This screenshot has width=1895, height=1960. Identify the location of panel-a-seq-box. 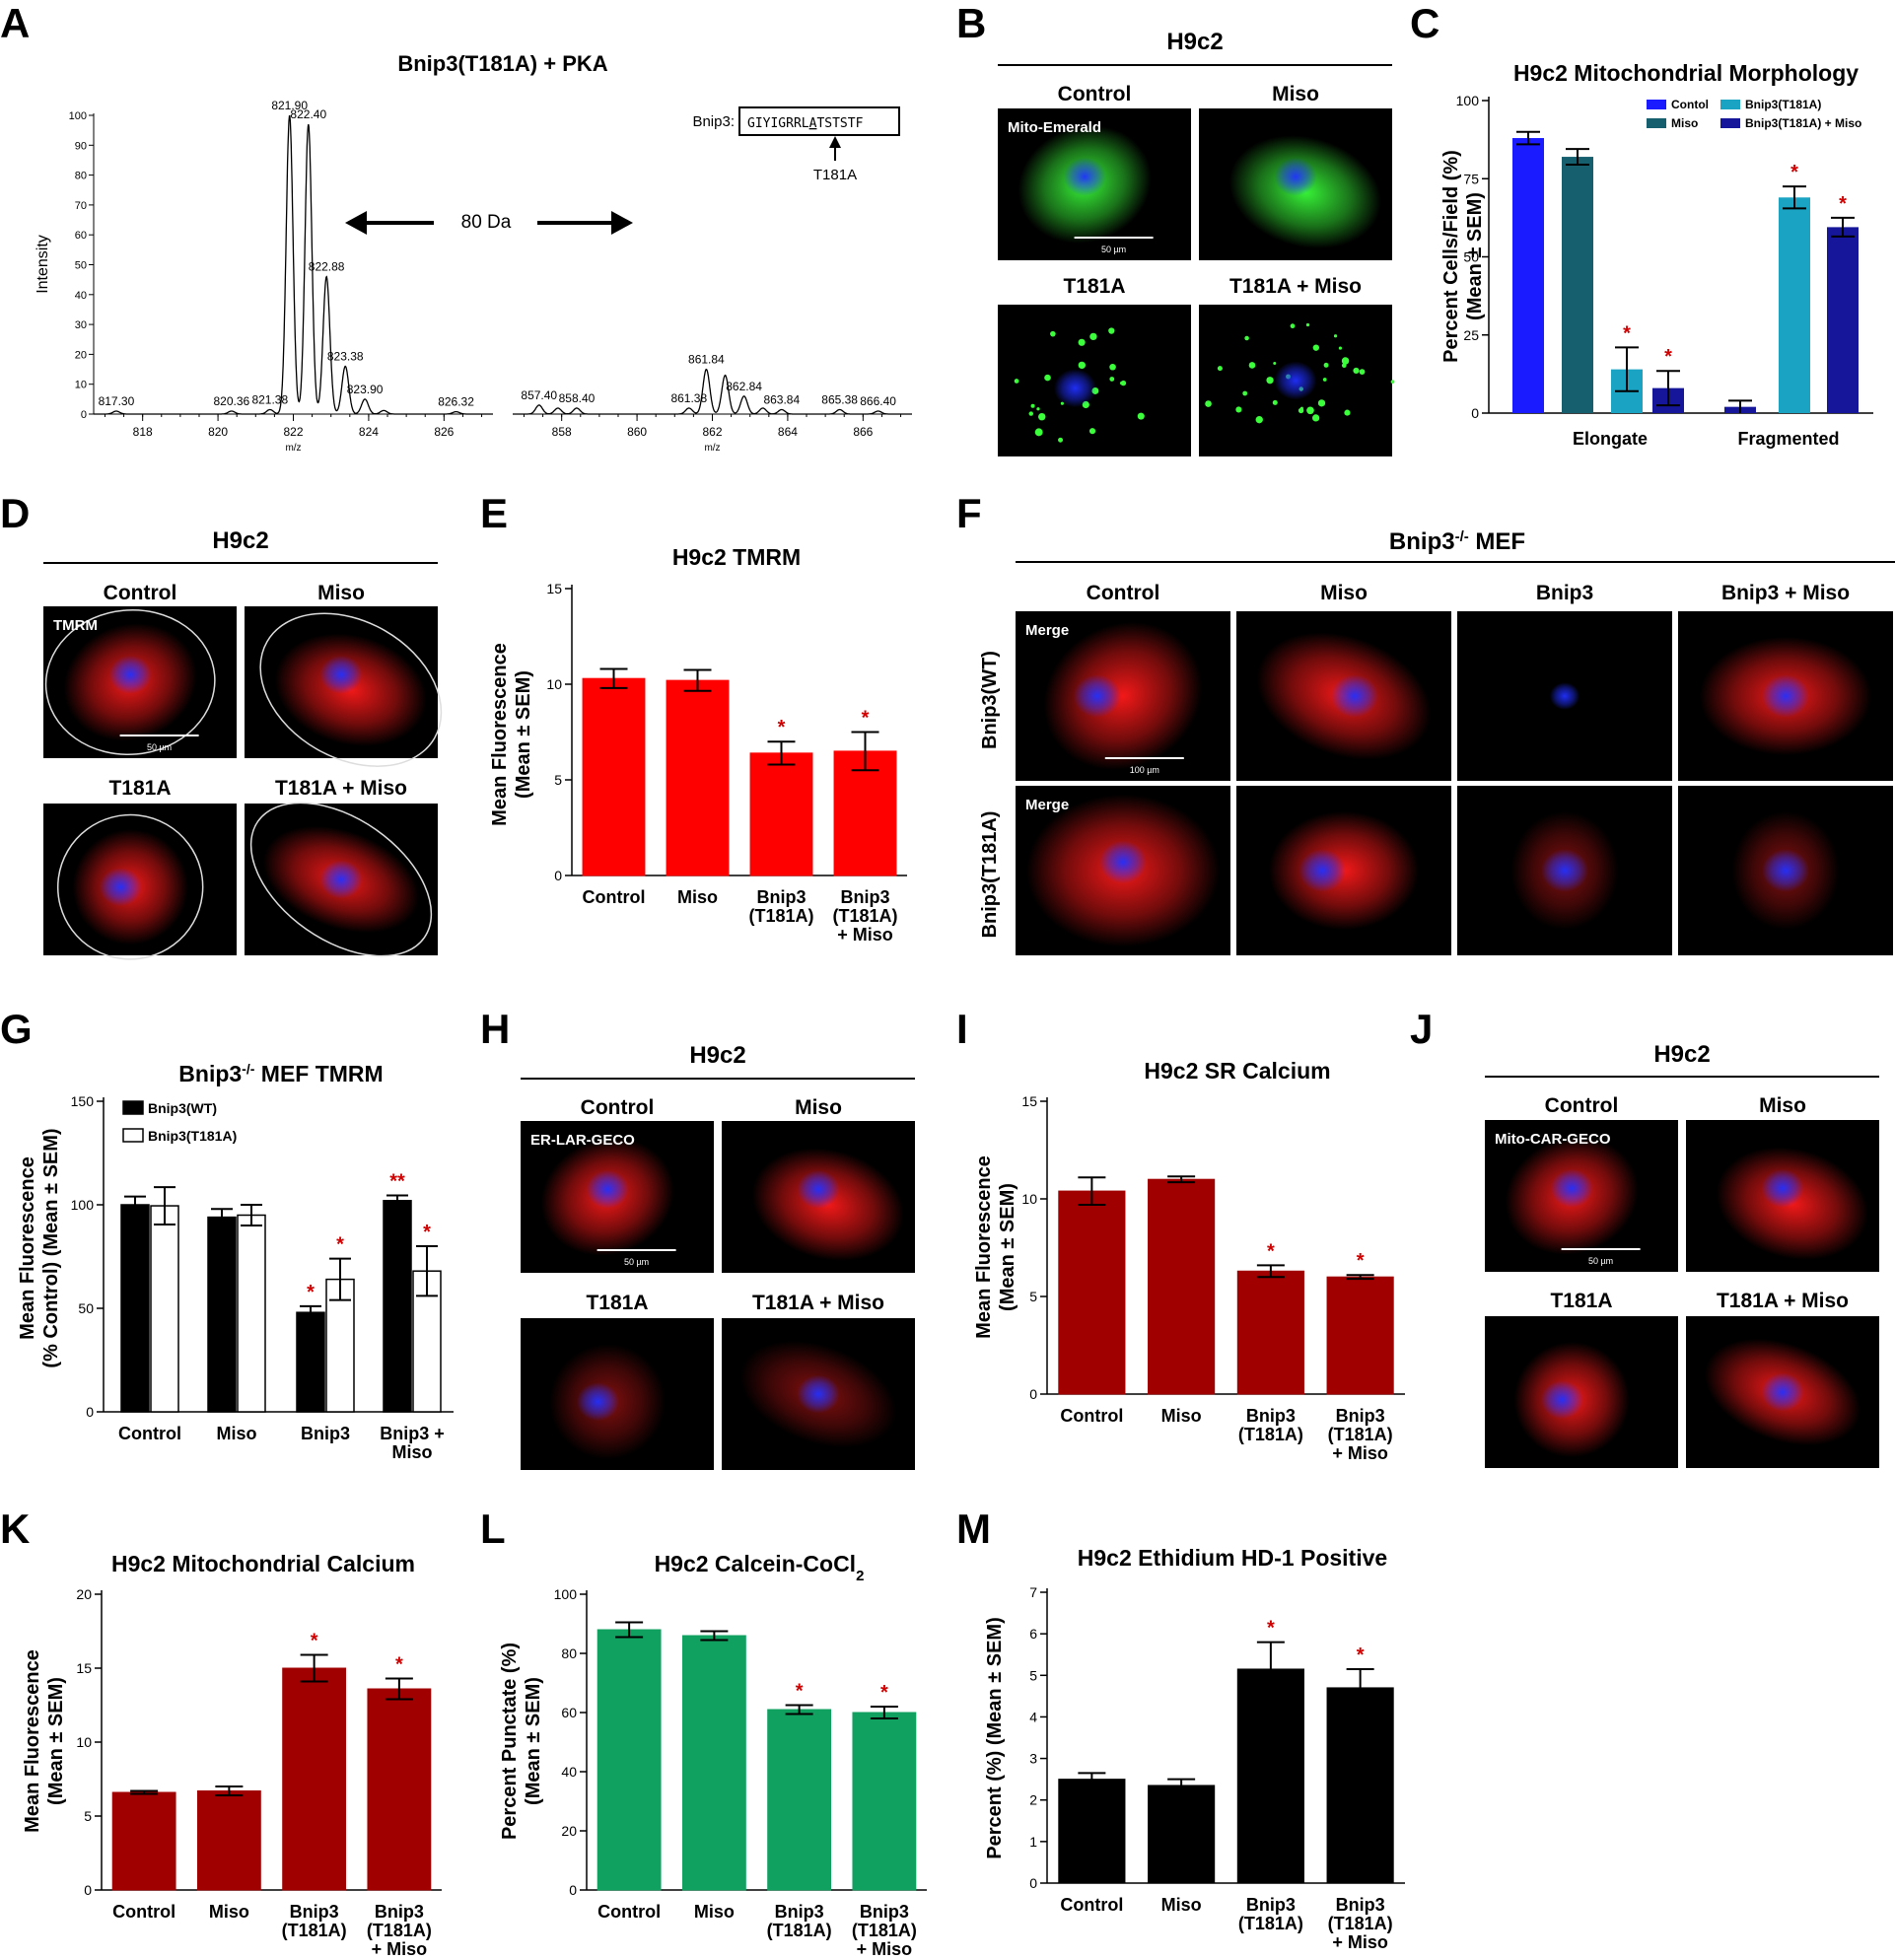
(819, 121).